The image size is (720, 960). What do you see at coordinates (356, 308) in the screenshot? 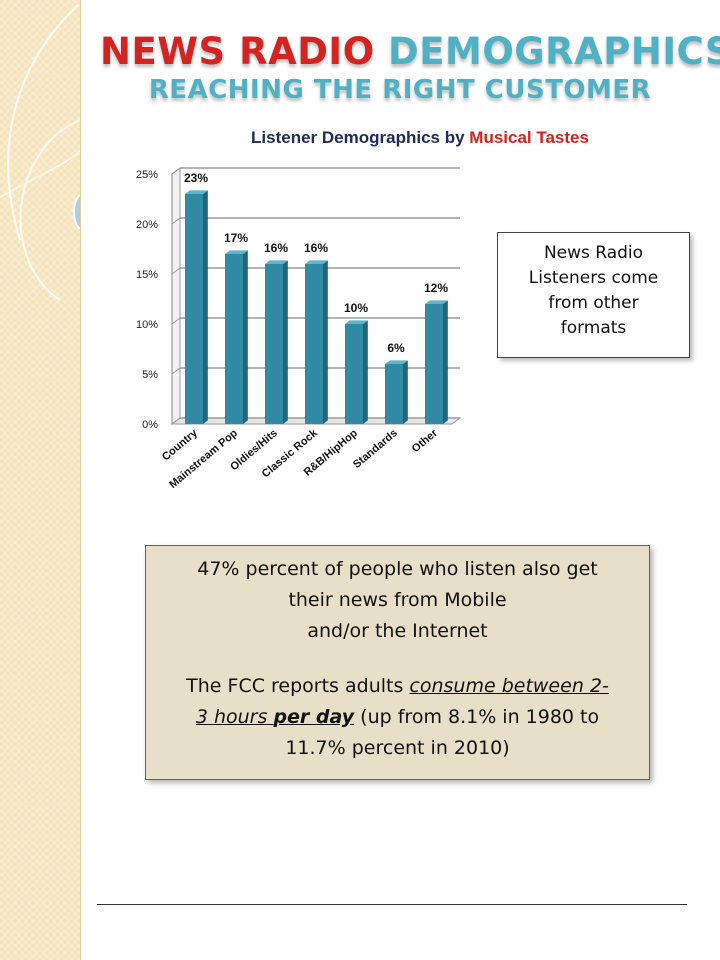
I see `data-label: 10%` at bounding box center [356, 308].